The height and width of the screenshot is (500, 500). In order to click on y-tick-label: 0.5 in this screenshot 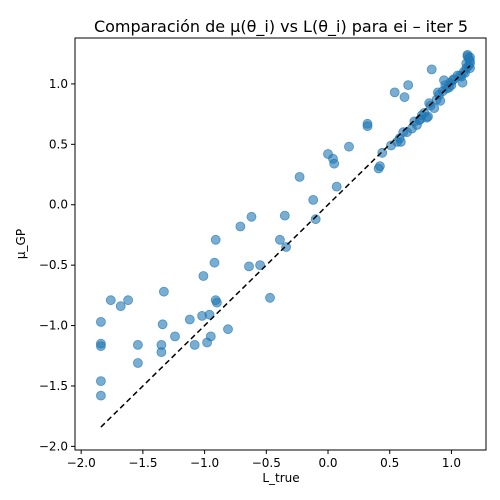, I will do `click(58, 144)`.